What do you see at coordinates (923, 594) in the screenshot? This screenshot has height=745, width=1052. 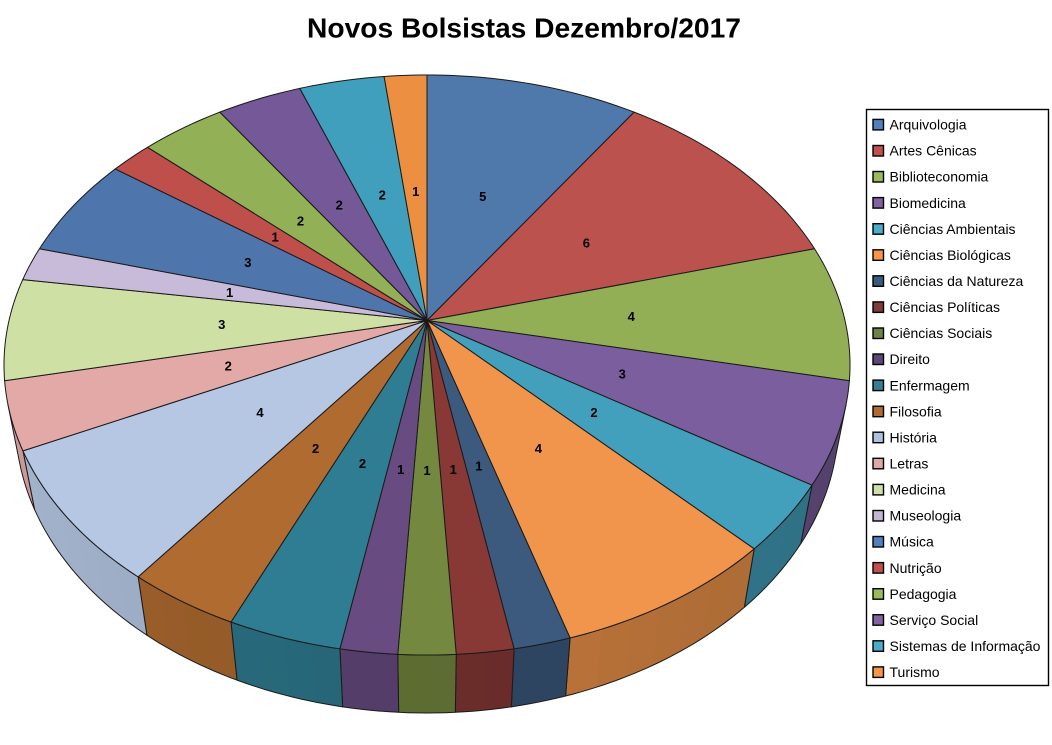 I see `svg-text: Pedagogia` at bounding box center [923, 594].